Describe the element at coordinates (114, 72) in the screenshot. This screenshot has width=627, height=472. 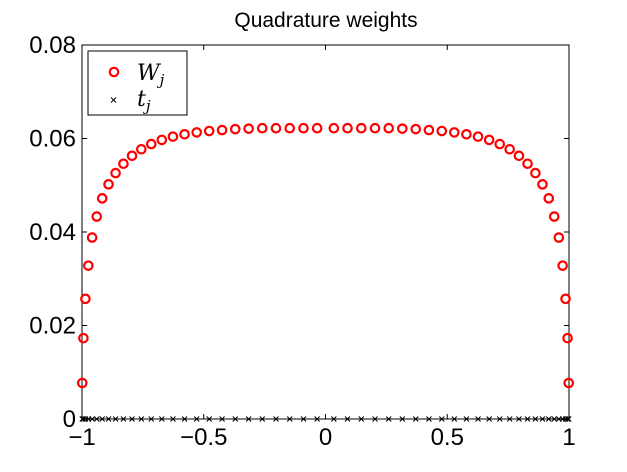
I see `legend-marker-w` at that location.